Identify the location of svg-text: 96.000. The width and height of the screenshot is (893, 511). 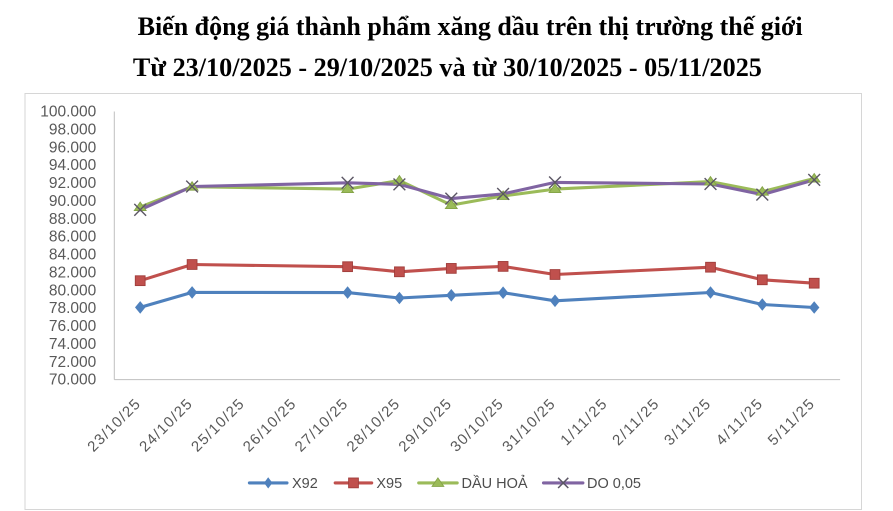
(73, 147).